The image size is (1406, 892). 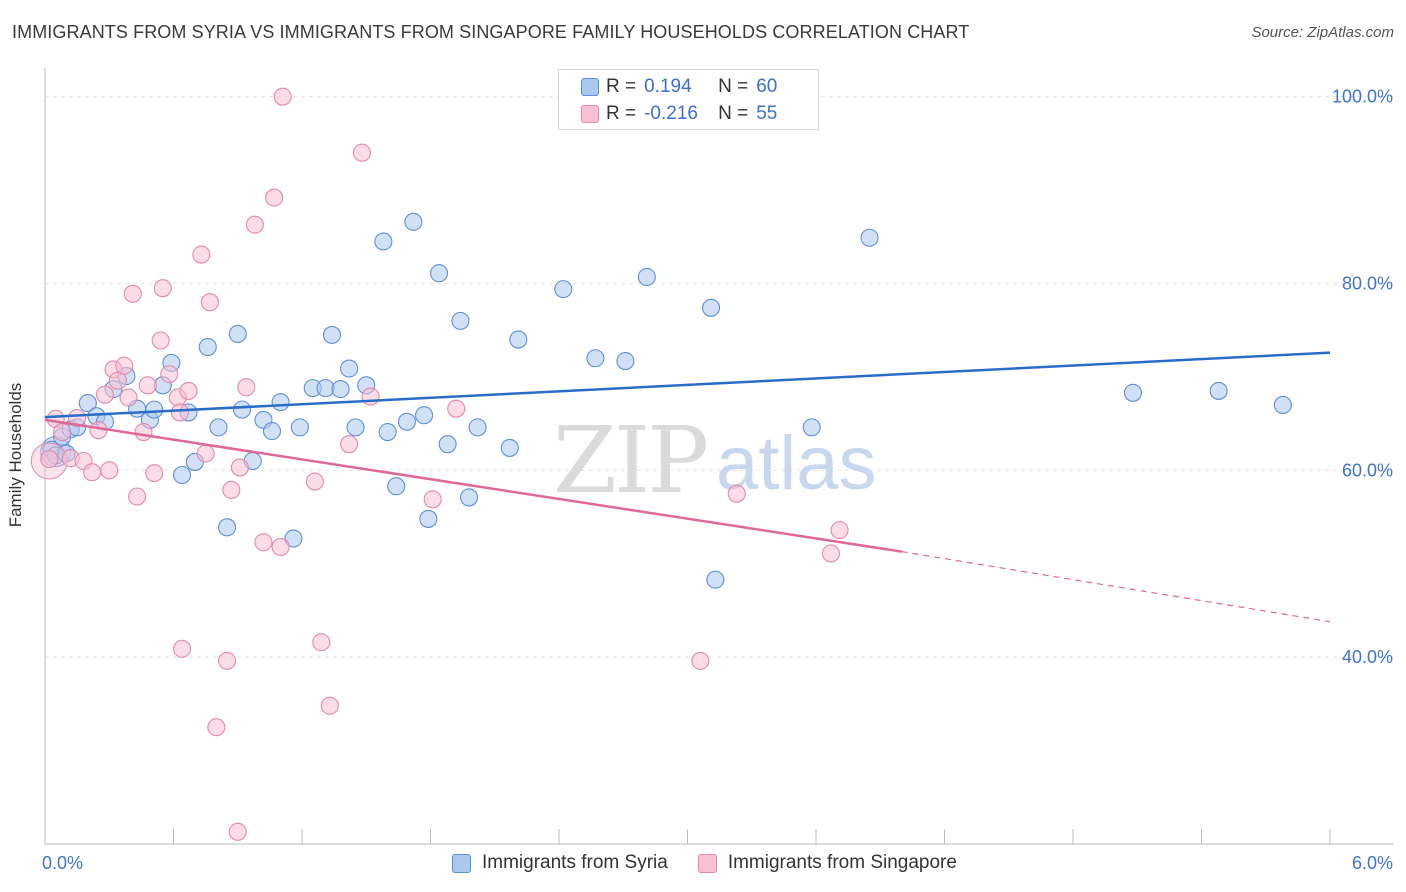 I want to click on singapore-trend-extension, so click(x=1116, y=587).